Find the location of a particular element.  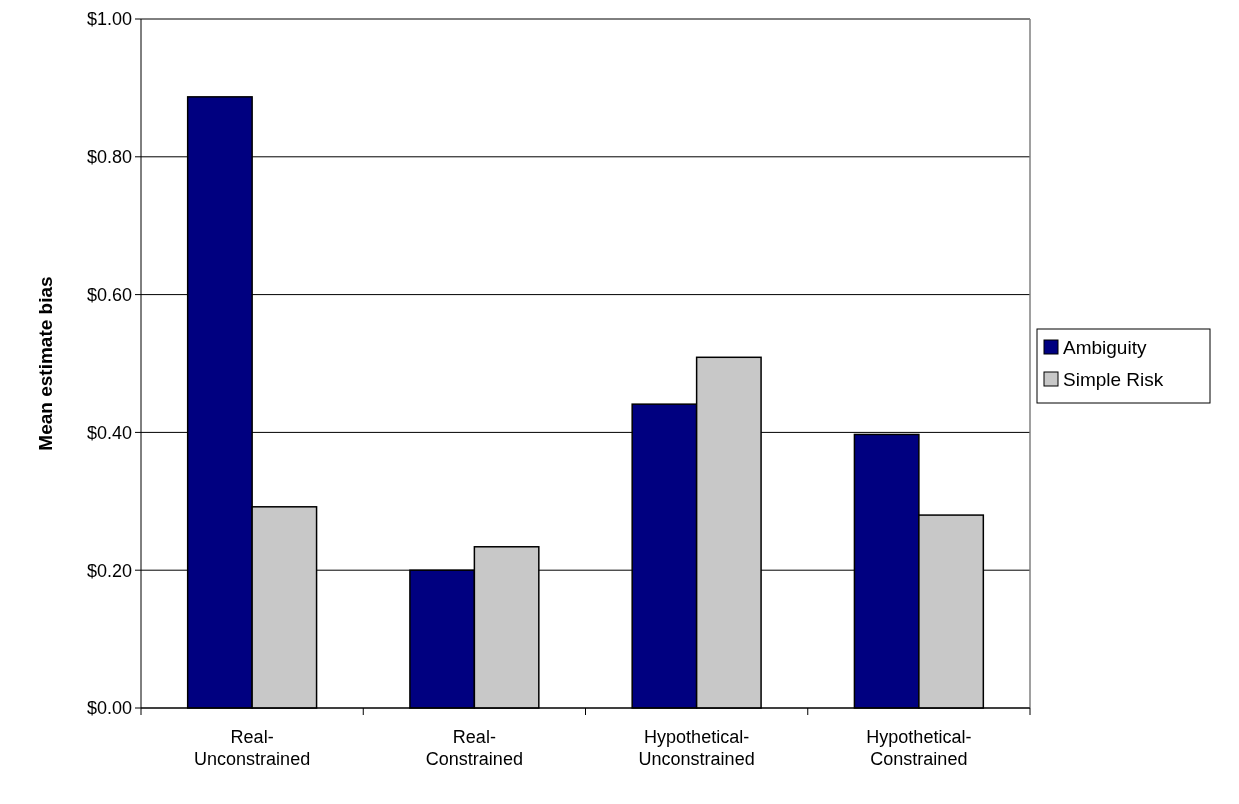

y-tick-label: $0.20 is located at coordinates (109, 570).